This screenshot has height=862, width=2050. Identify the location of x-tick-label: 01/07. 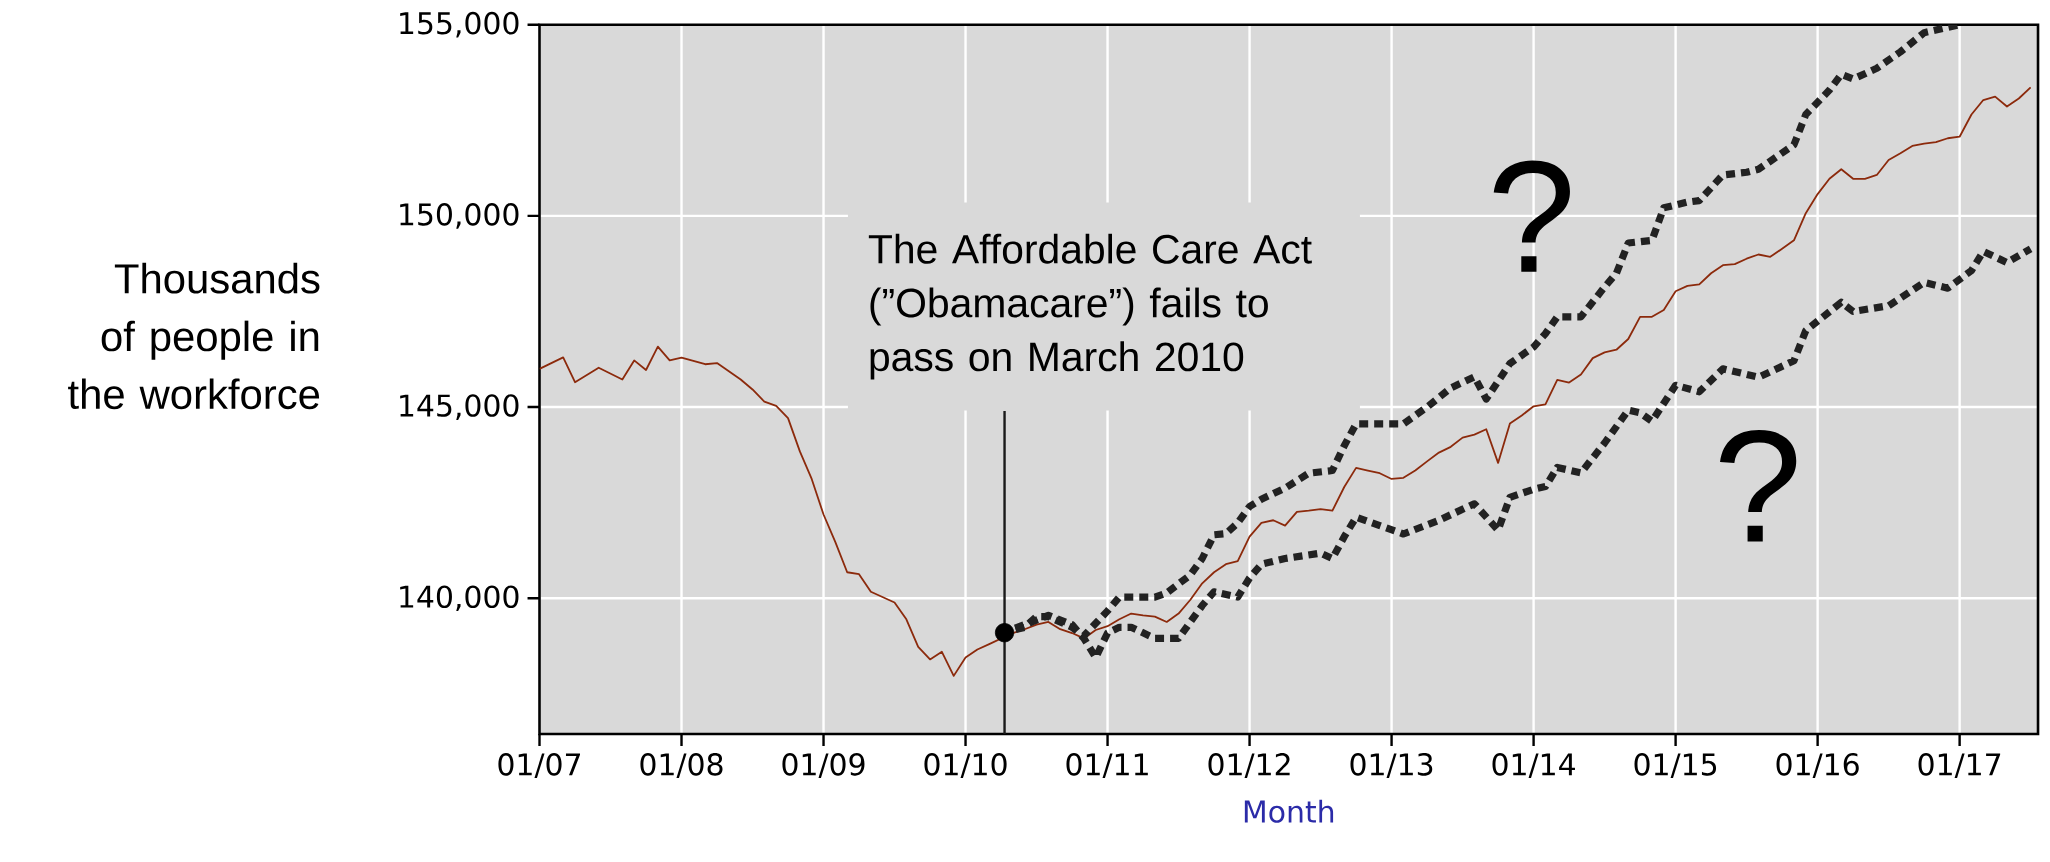
(539, 765).